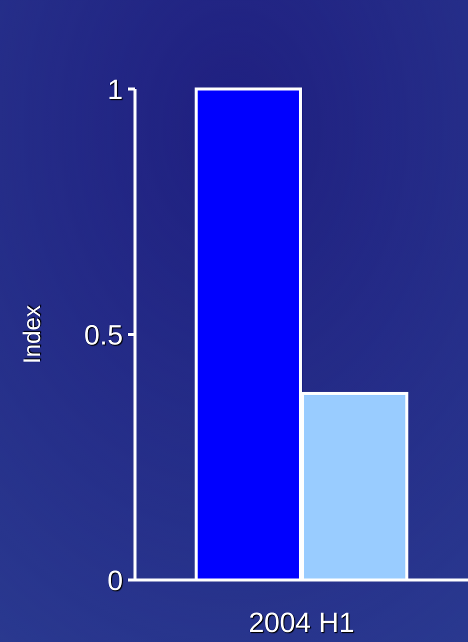  Describe the element at coordinates (115, 580) in the screenshot. I see `y-tick-label: 0` at that location.